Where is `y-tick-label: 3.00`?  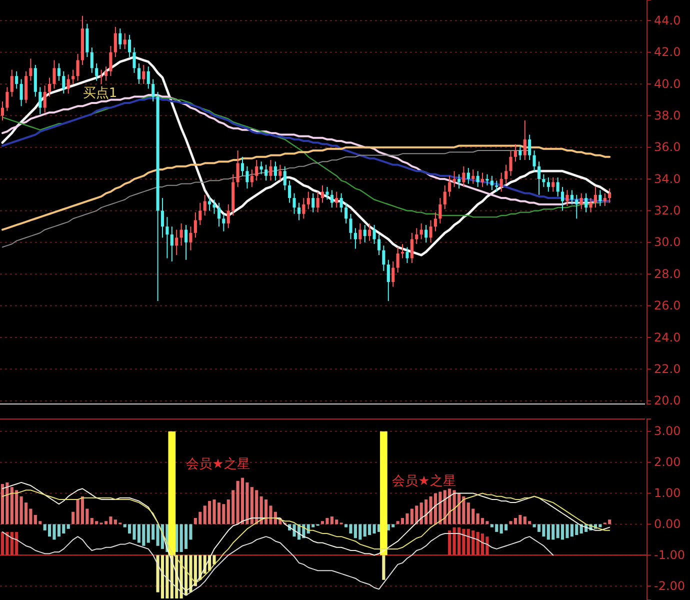 y-tick-label: 3.00 is located at coordinates (667, 431).